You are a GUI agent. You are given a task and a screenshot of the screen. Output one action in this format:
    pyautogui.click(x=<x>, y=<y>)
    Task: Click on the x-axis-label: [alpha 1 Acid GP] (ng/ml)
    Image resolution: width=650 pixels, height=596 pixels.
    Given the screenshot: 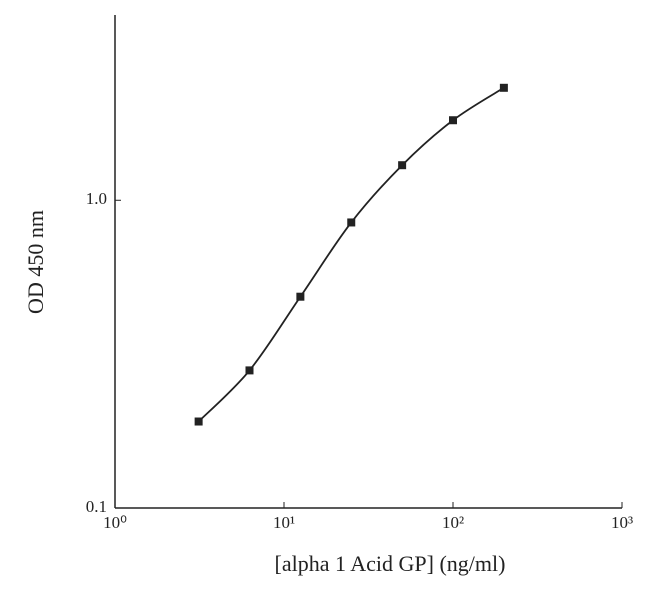 What is the action you would take?
    pyautogui.click(x=390, y=563)
    